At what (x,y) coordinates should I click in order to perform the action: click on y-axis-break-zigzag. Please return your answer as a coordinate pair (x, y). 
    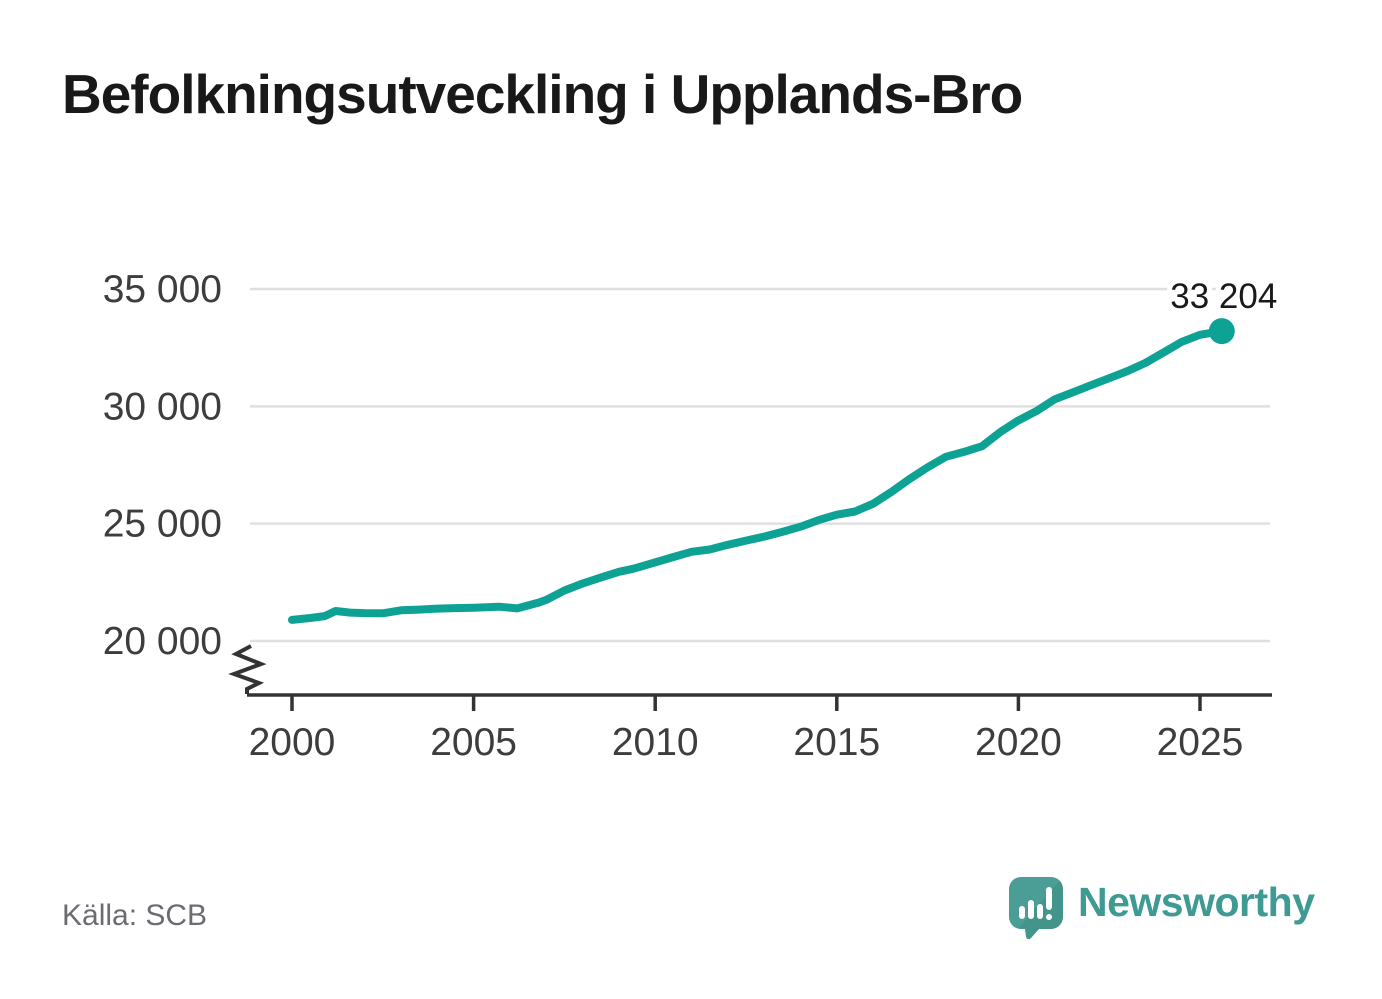
    Looking at the image, I should click on (247, 669).